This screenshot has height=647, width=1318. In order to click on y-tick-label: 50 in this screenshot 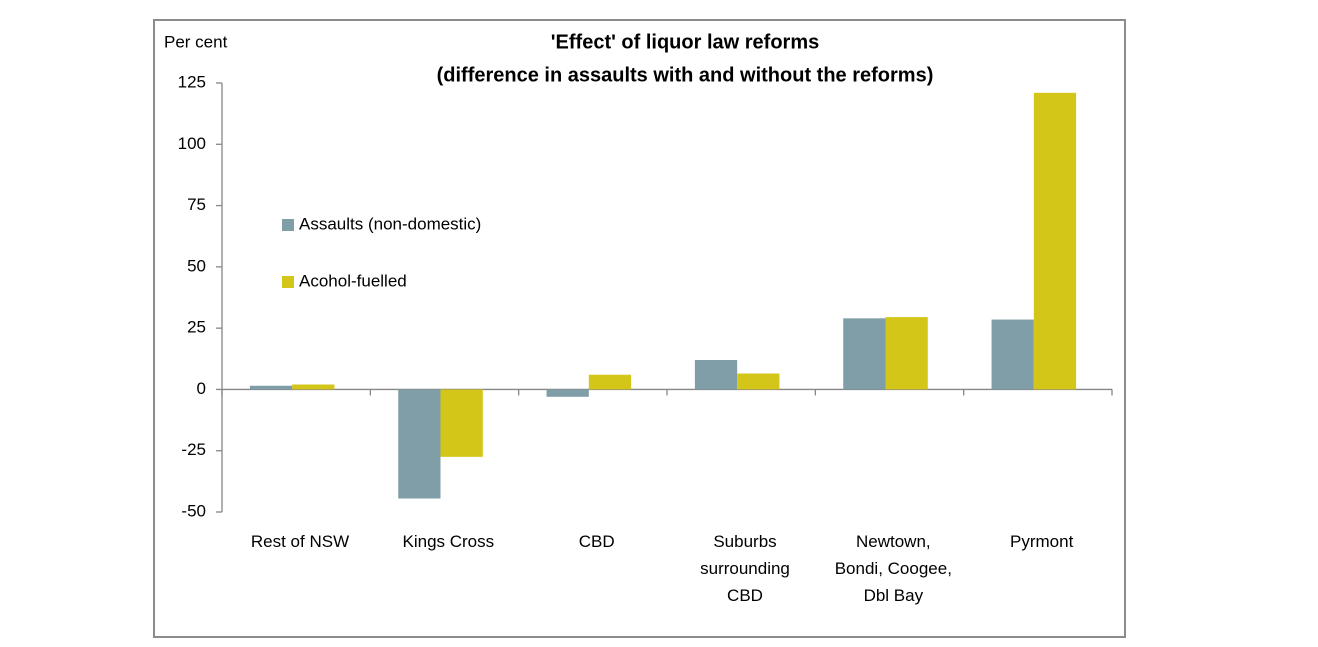, I will do `click(196, 265)`.